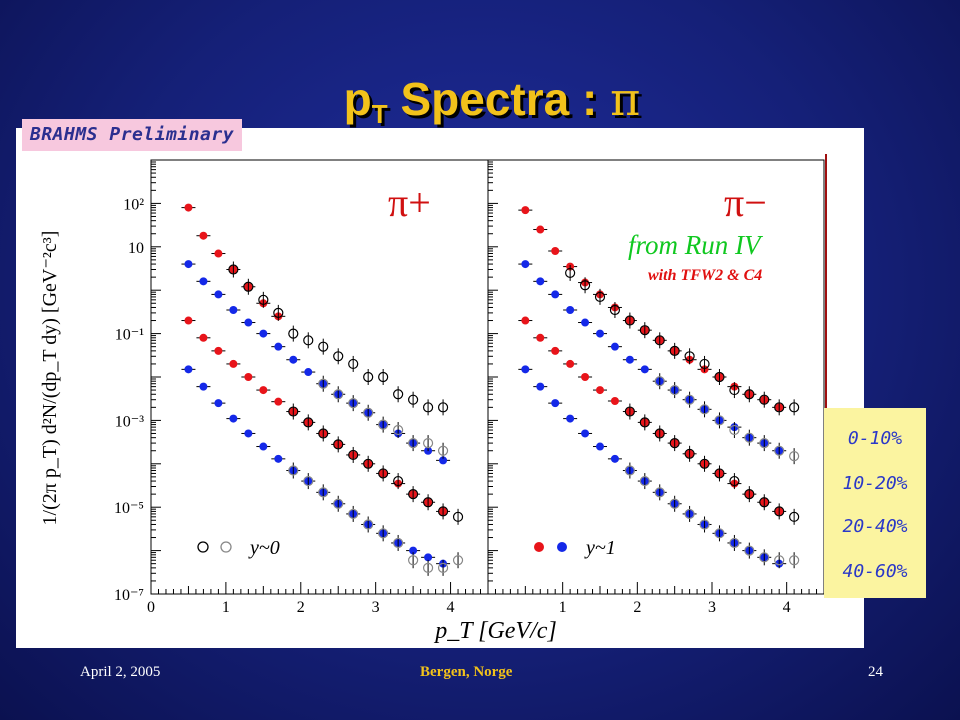 This screenshot has height=720, width=960. What do you see at coordinates (136, 248) in the screenshot?
I see `y-tick-label: 10` at bounding box center [136, 248].